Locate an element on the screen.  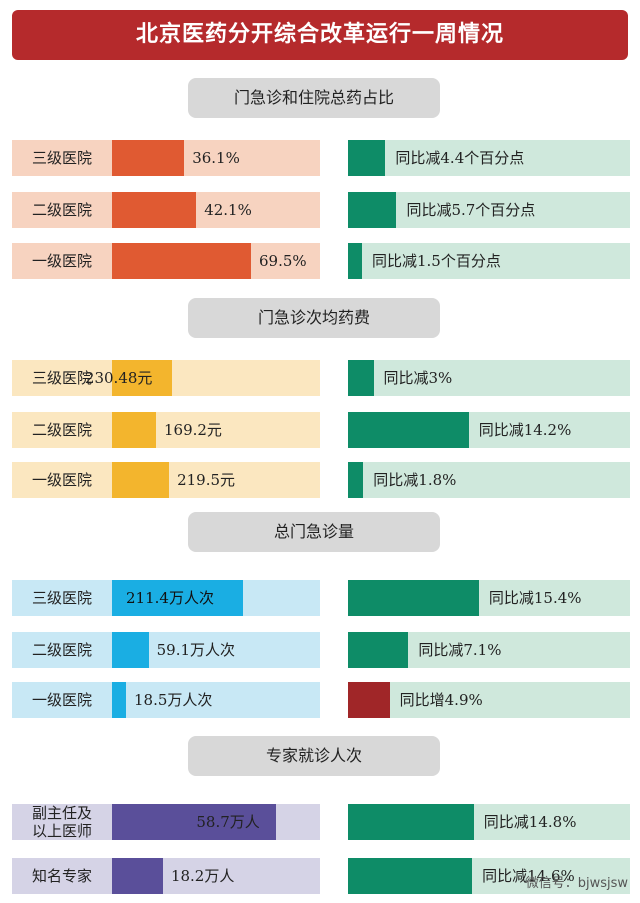
change-label: 同比减3% is located at coordinates (418, 378).